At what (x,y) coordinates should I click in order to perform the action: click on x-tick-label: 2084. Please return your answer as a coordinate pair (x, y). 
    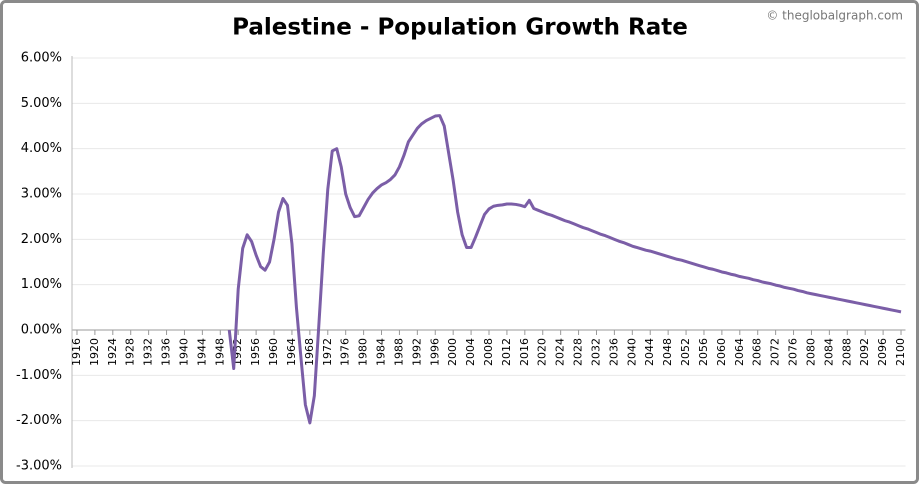
    Looking at the image, I should click on (828, 352).